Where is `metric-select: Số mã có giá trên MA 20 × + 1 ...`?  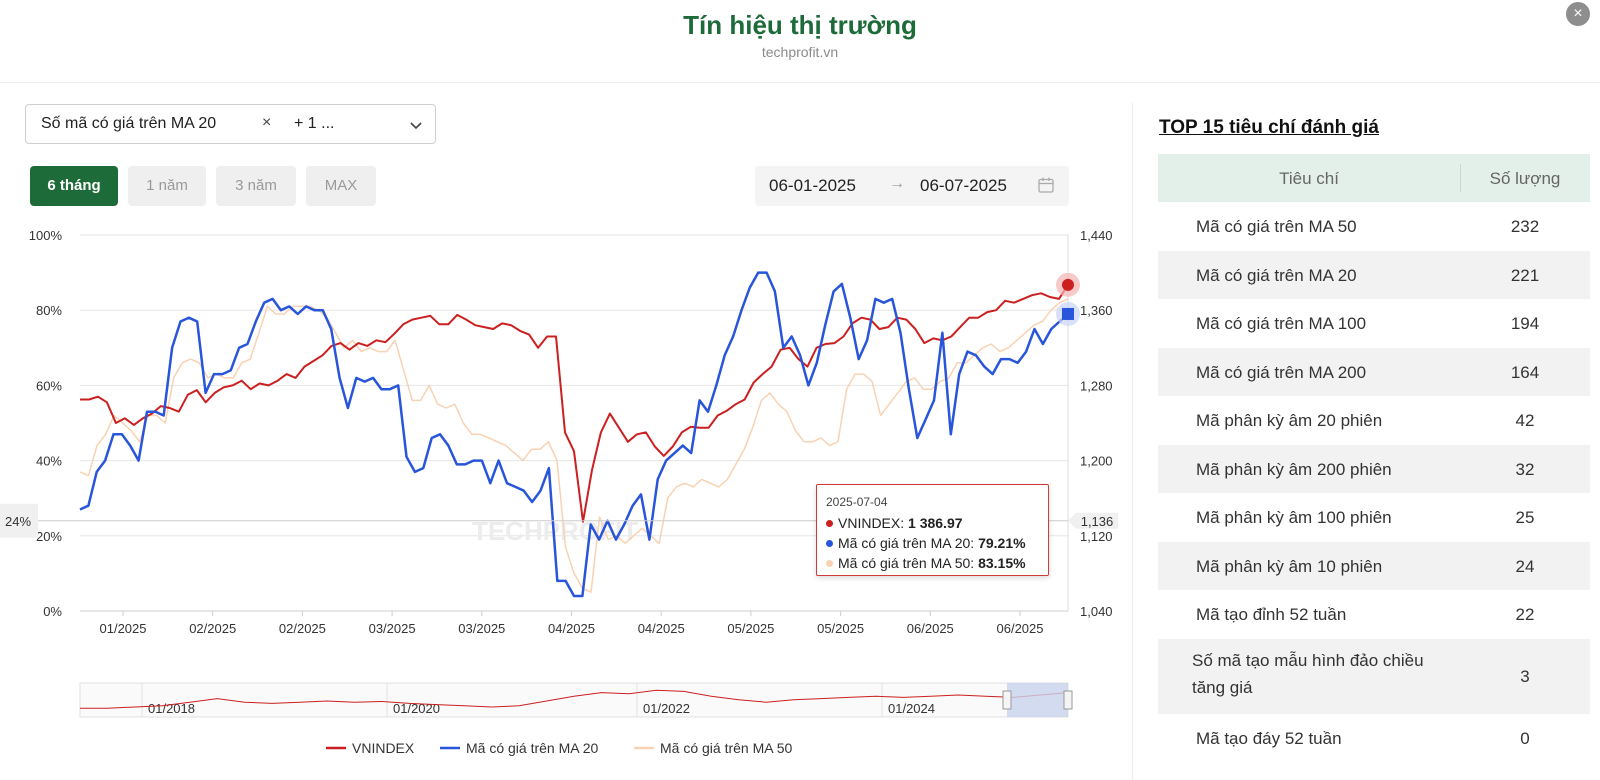
metric-select: Số mã có giá trên MA 20 × + 1 ... is located at coordinates (230, 124).